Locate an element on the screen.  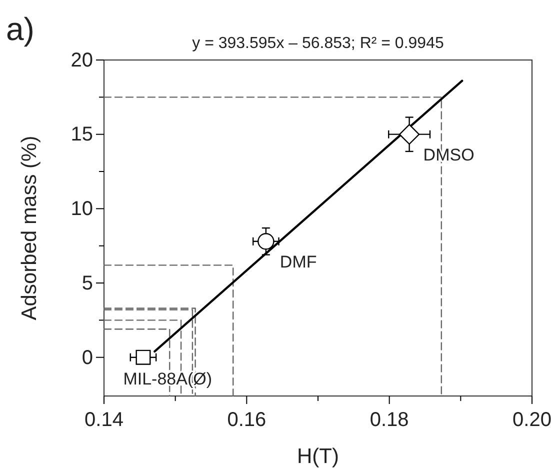
x-tick-label: 0.16 is located at coordinates (246, 420).